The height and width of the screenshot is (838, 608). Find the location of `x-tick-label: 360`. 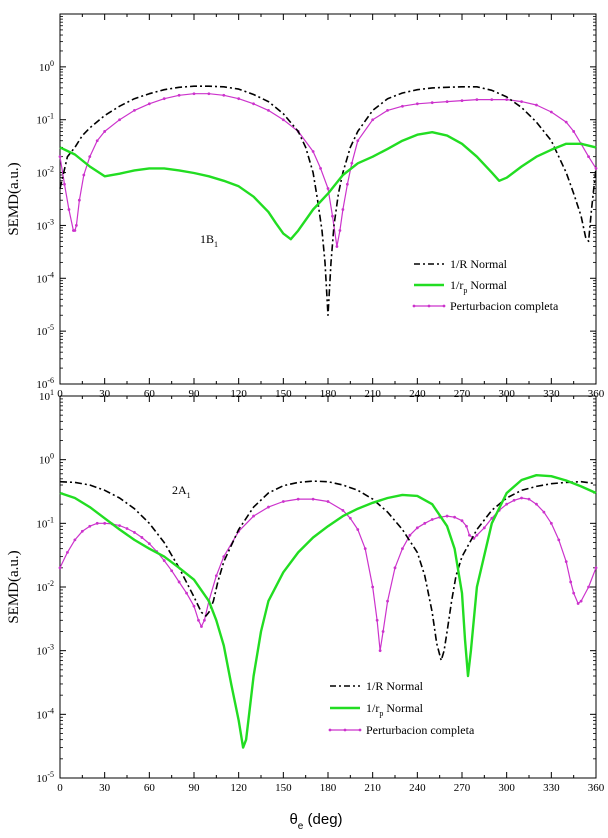

x-tick-label: 360 is located at coordinates (596, 394).